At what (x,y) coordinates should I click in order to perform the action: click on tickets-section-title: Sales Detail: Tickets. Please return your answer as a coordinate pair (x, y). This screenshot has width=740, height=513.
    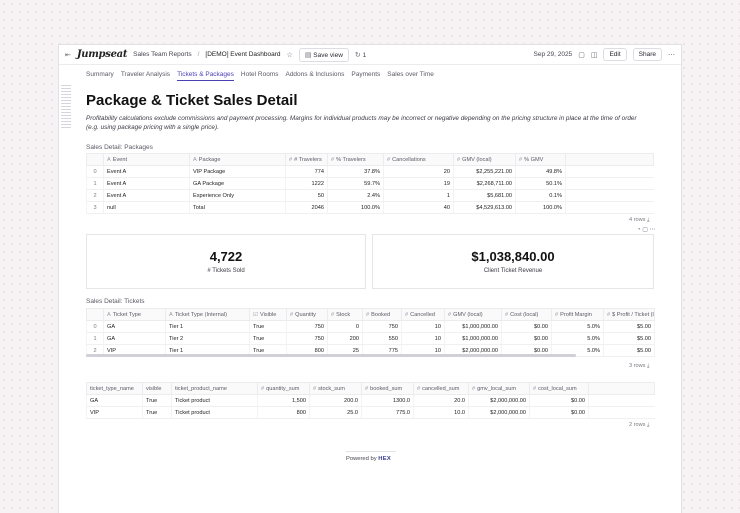
    Looking at the image, I should click on (115, 301).